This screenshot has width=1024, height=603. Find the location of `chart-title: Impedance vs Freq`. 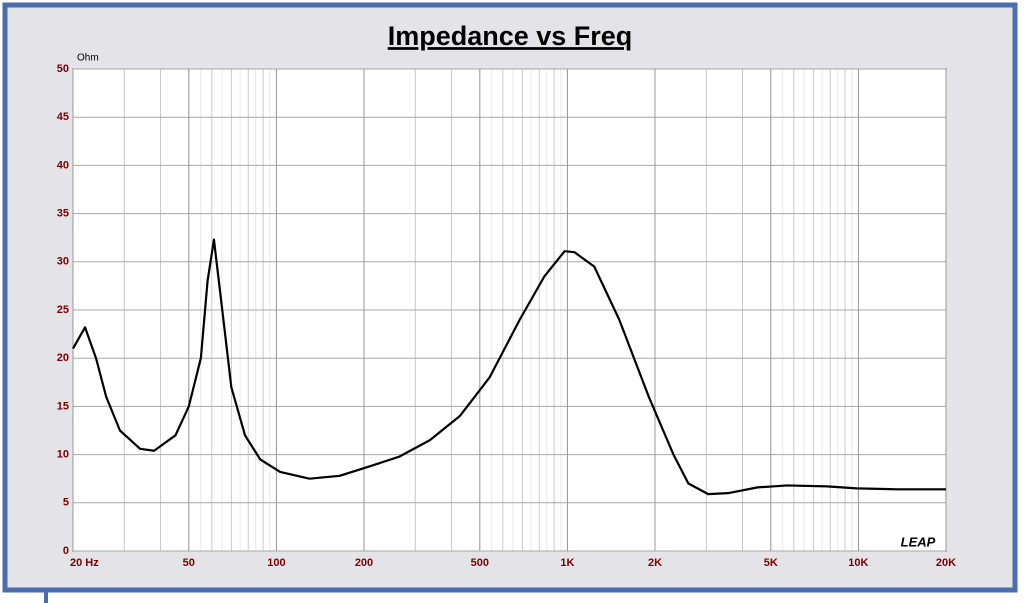

chart-title: Impedance vs Freq is located at coordinates (510, 36).